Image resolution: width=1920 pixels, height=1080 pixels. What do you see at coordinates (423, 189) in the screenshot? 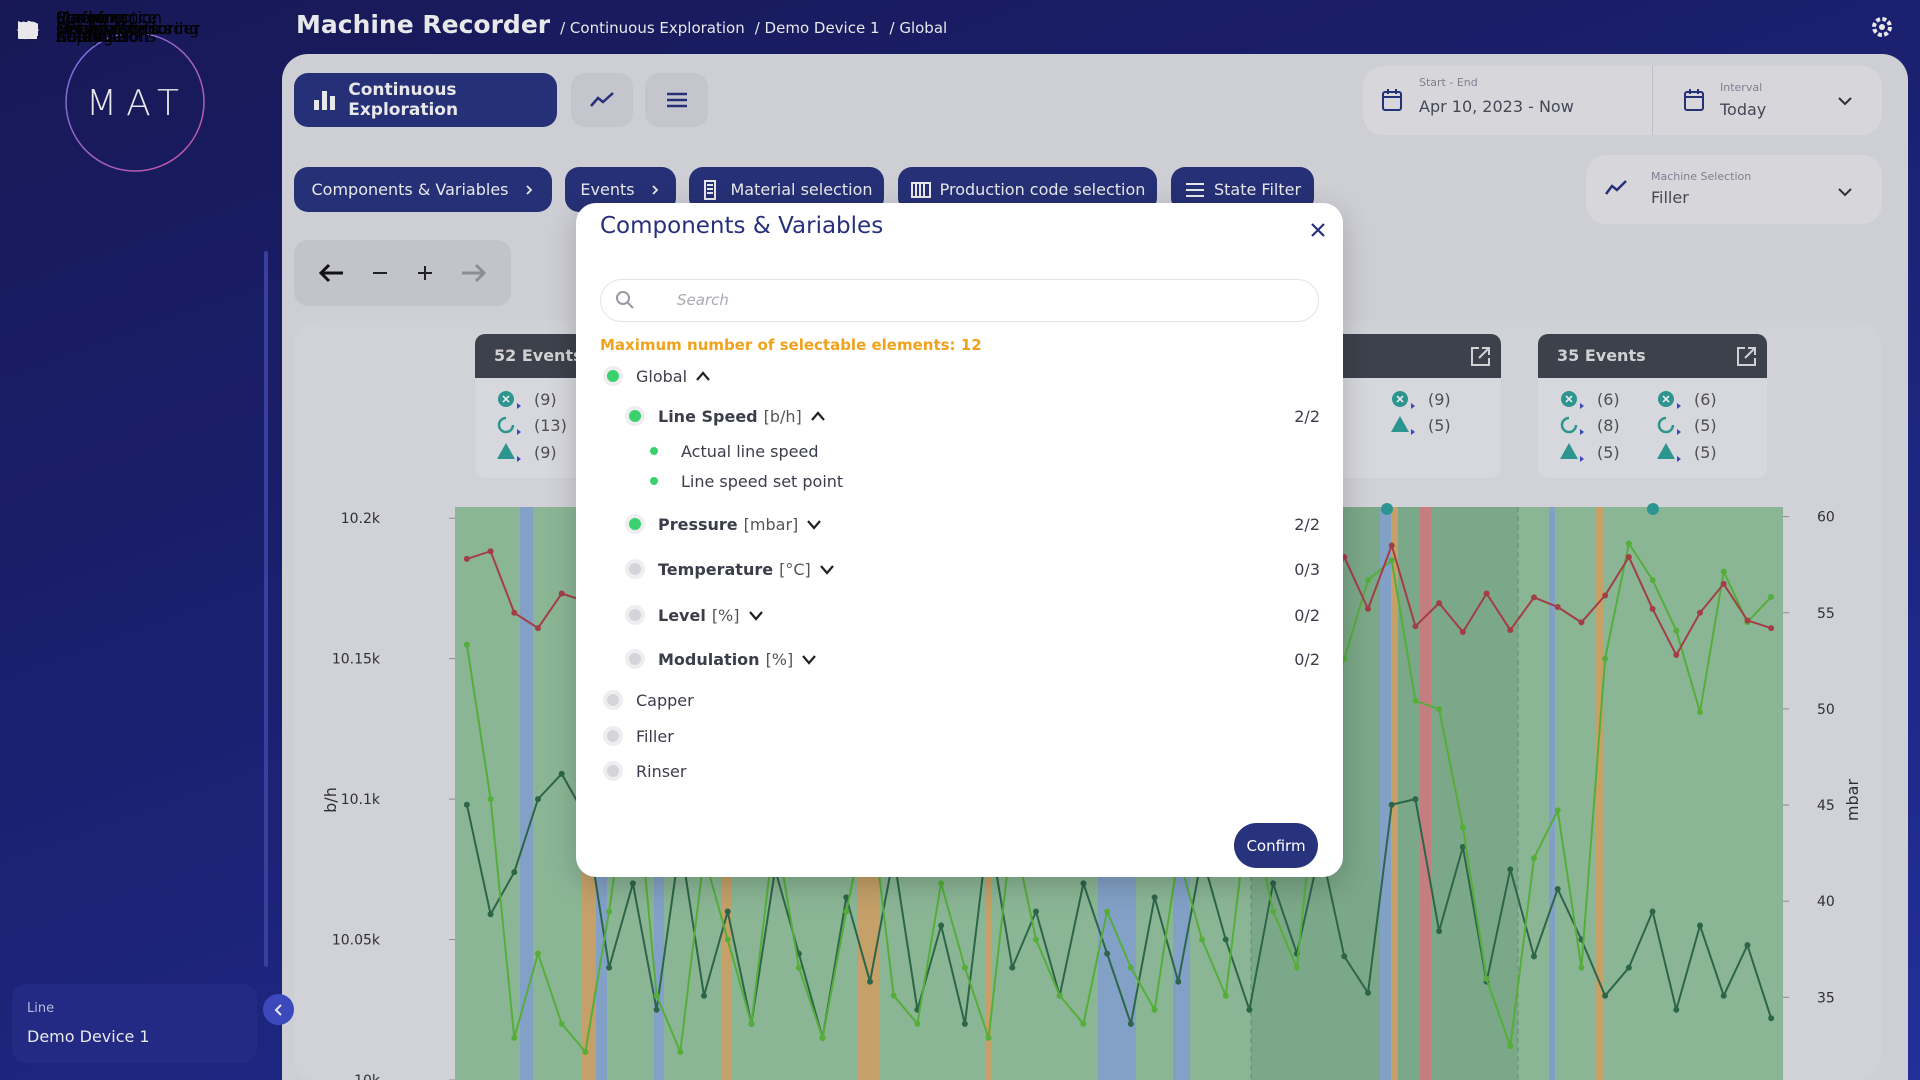
I see `filter-button: Components & Variables` at bounding box center [423, 189].